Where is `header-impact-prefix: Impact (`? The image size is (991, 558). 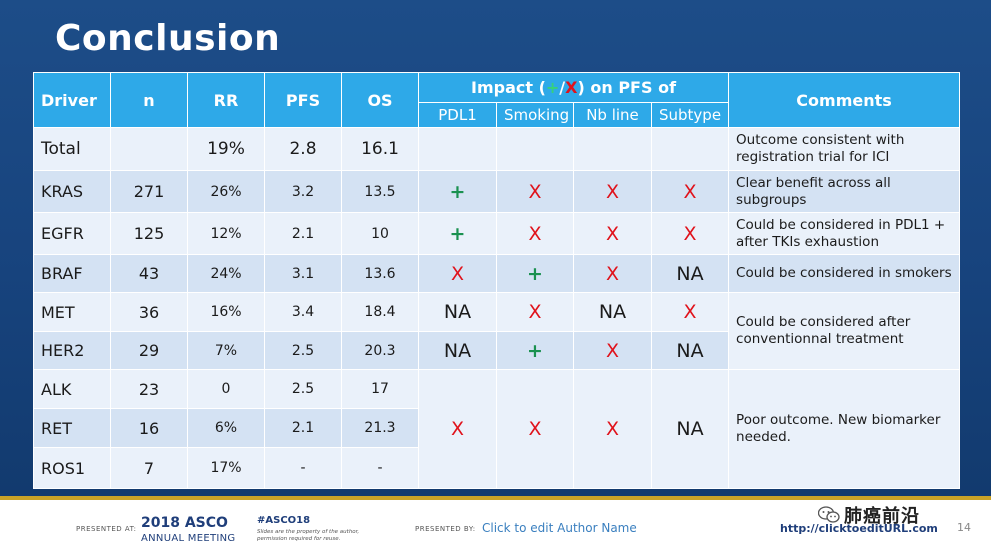 header-impact-prefix: Impact ( is located at coordinates (508, 87).